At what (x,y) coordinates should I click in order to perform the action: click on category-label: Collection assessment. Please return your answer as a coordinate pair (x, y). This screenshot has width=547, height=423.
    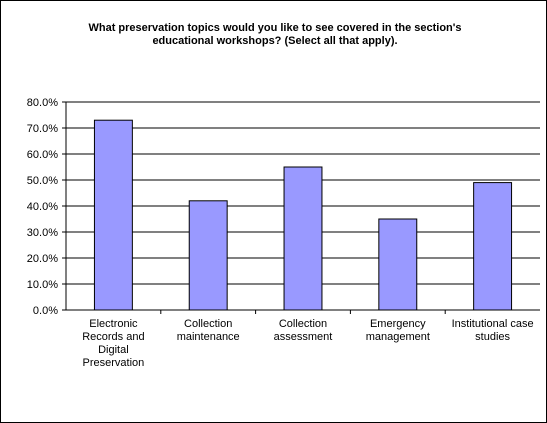
    Looking at the image, I should click on (303, 330).